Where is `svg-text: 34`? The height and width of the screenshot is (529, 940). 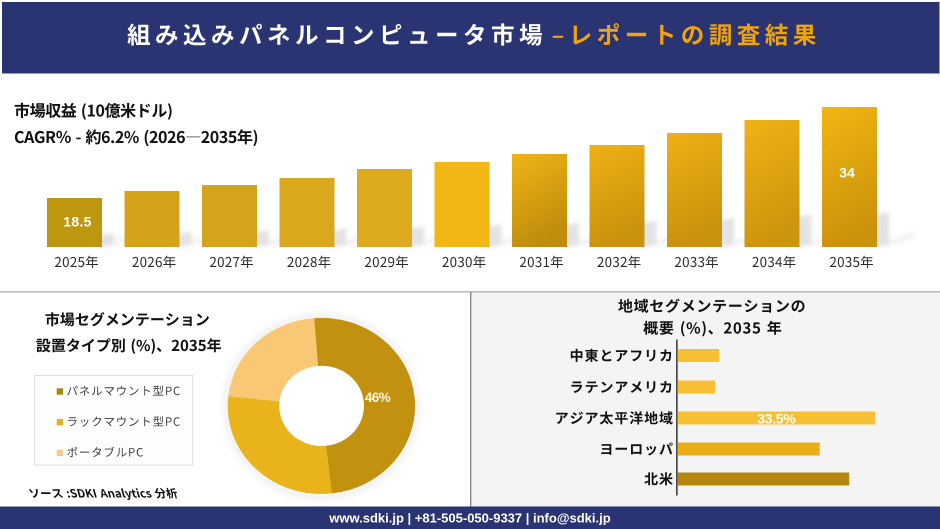
svg-text: 34 is located at coordinates (847, 173).